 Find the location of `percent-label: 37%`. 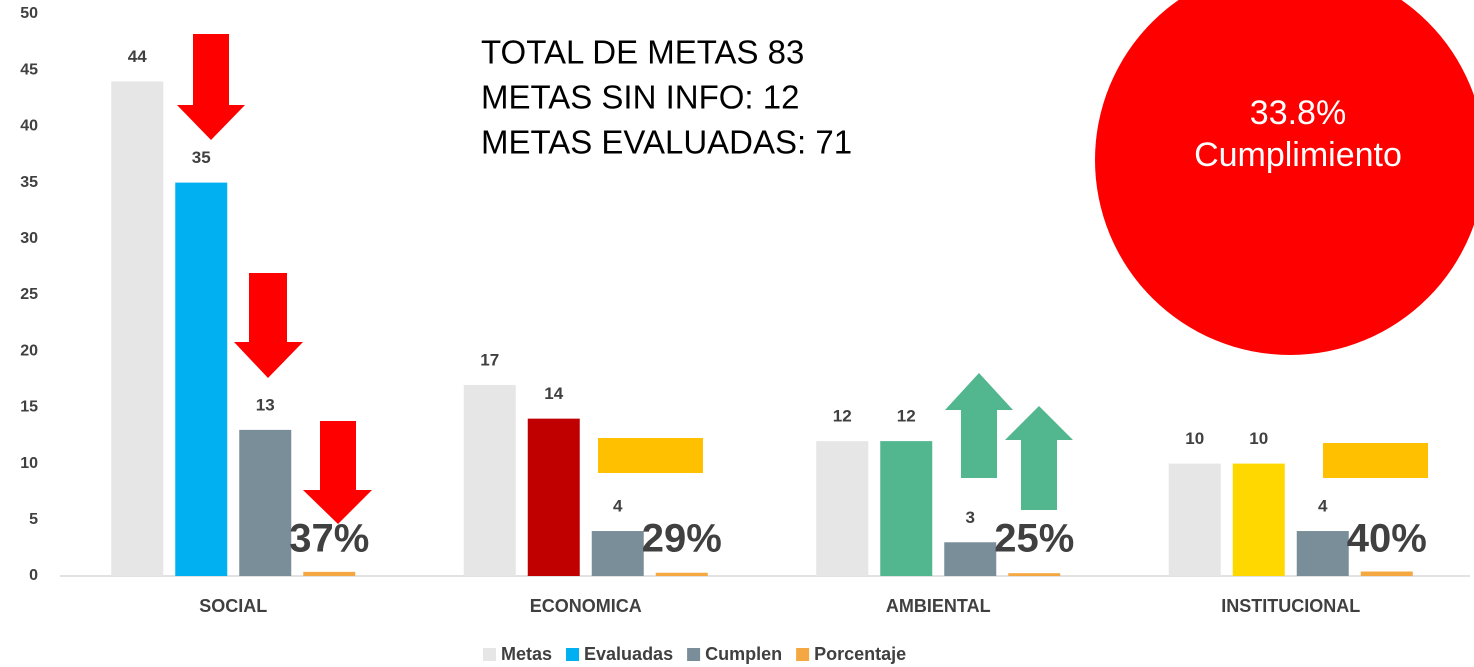

percent-label: 37% is located at coordinates (329, 539).